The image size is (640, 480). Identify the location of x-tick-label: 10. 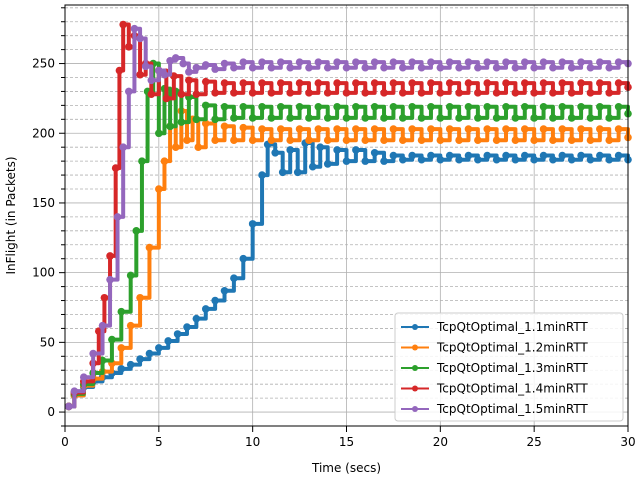
(252, 442).